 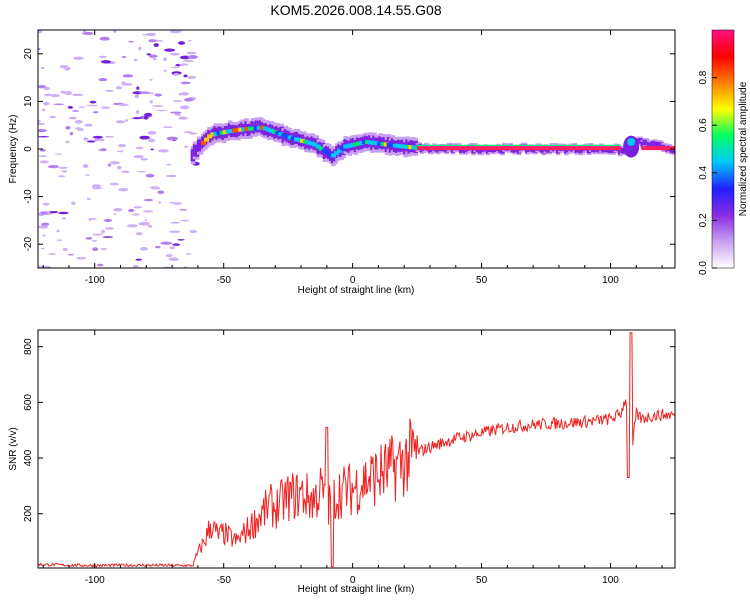 I want to click on ridge-blob-core, so click(x=631, y=141).